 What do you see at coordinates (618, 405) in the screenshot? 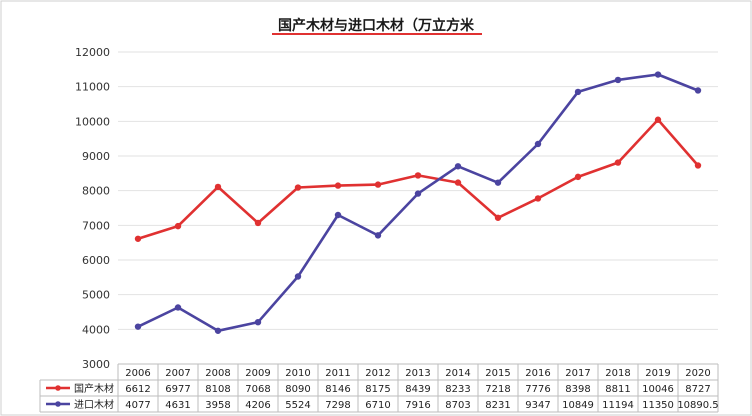
I see `data-label: 11194` at bounding box center [618, 405].